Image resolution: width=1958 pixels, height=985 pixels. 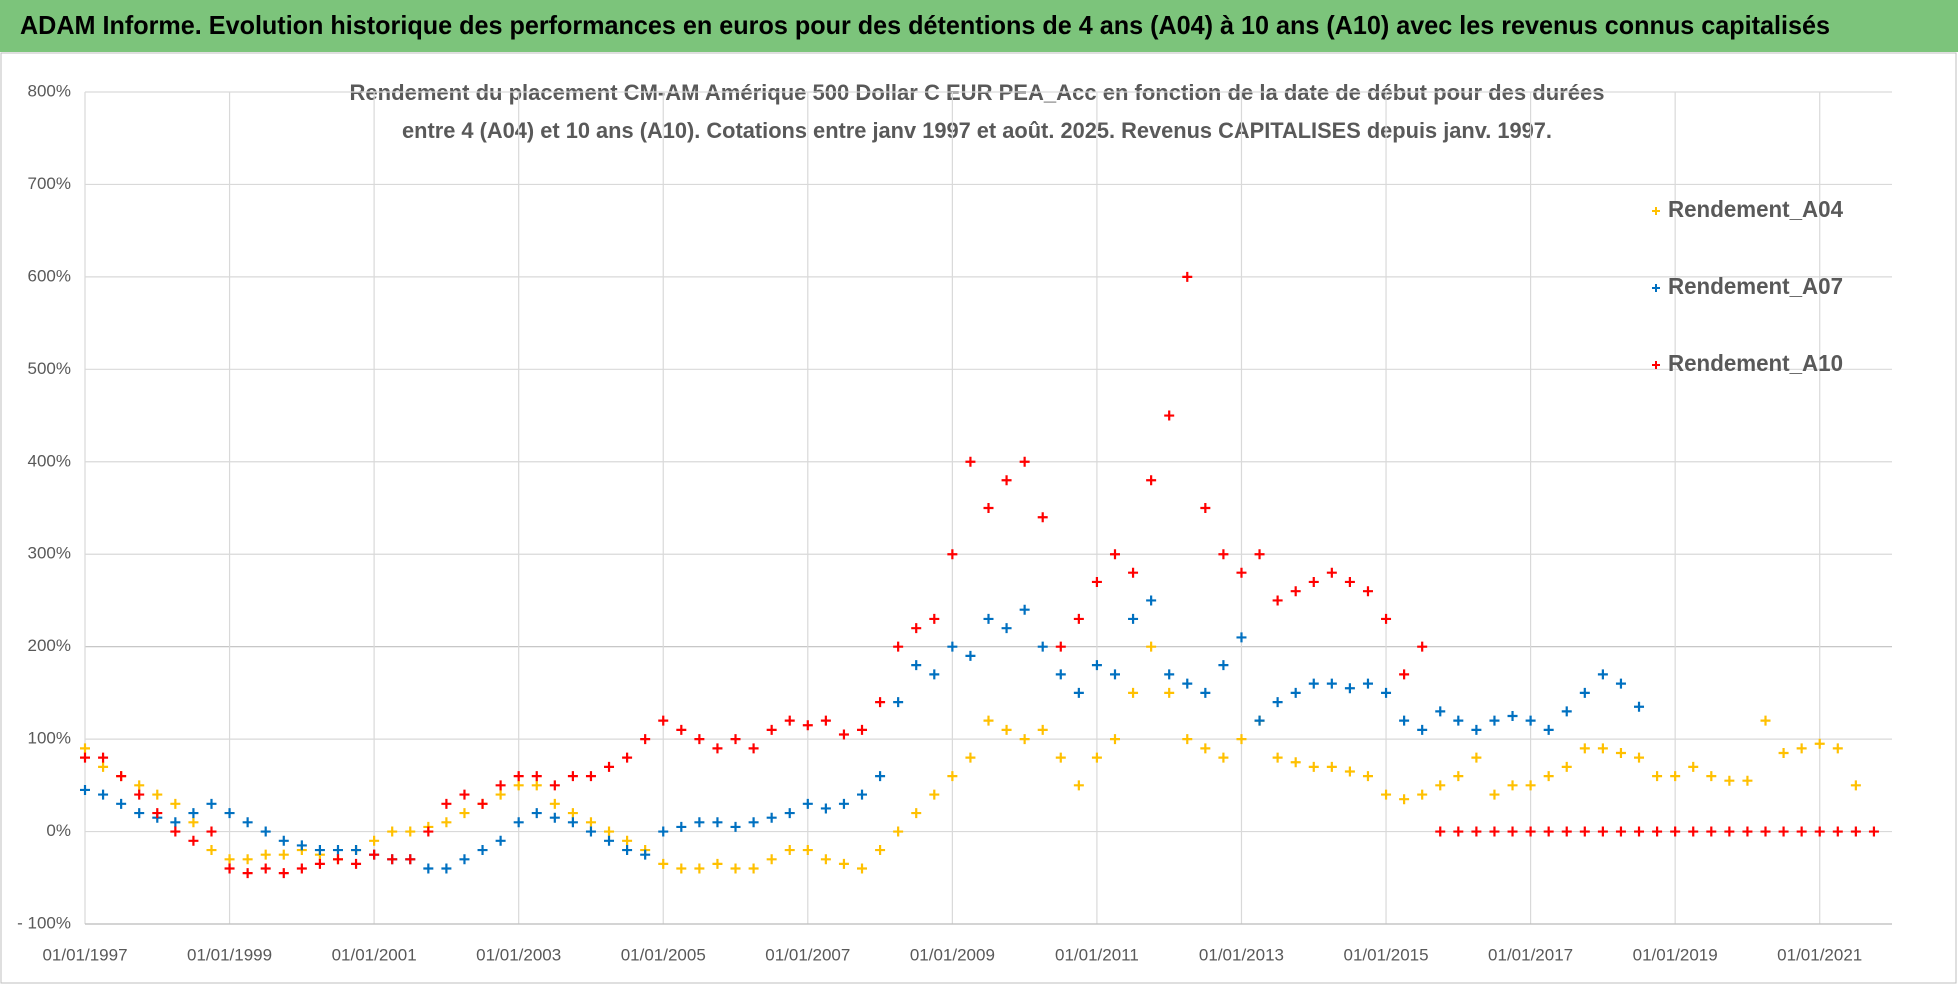 What do you see at coordinates (84, 954) in the screenshot?
I see `x-tick-label: 01/01/1997` at bounding box center [84, 954].